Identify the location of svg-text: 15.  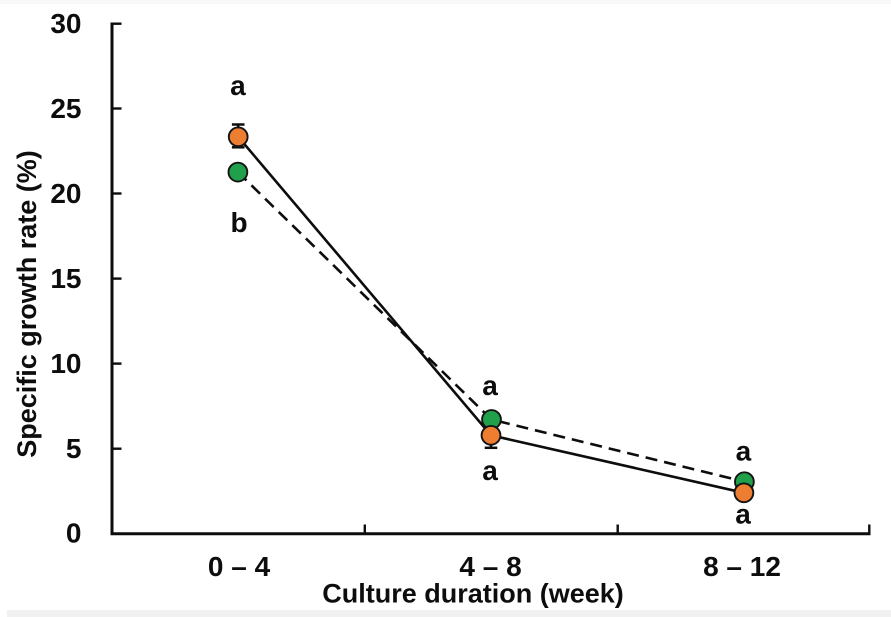
(65, 278).